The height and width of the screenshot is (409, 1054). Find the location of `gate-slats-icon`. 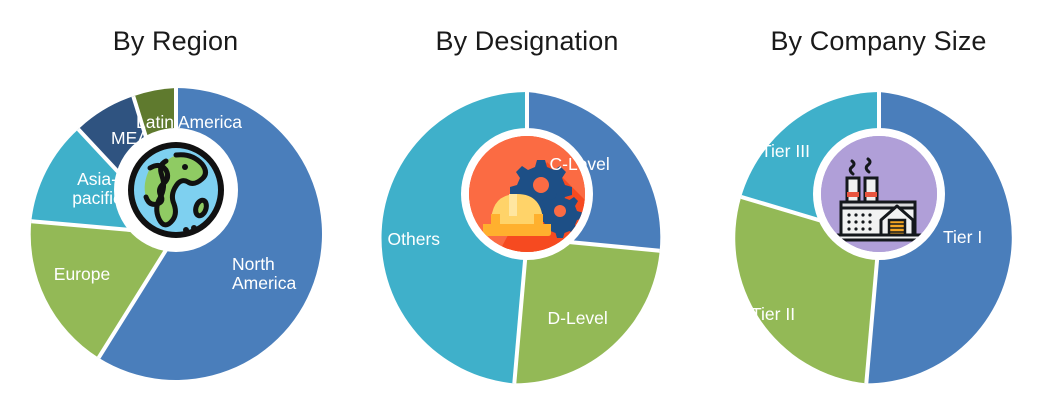

gate-slats-icon is located at coordinates (896, 228).